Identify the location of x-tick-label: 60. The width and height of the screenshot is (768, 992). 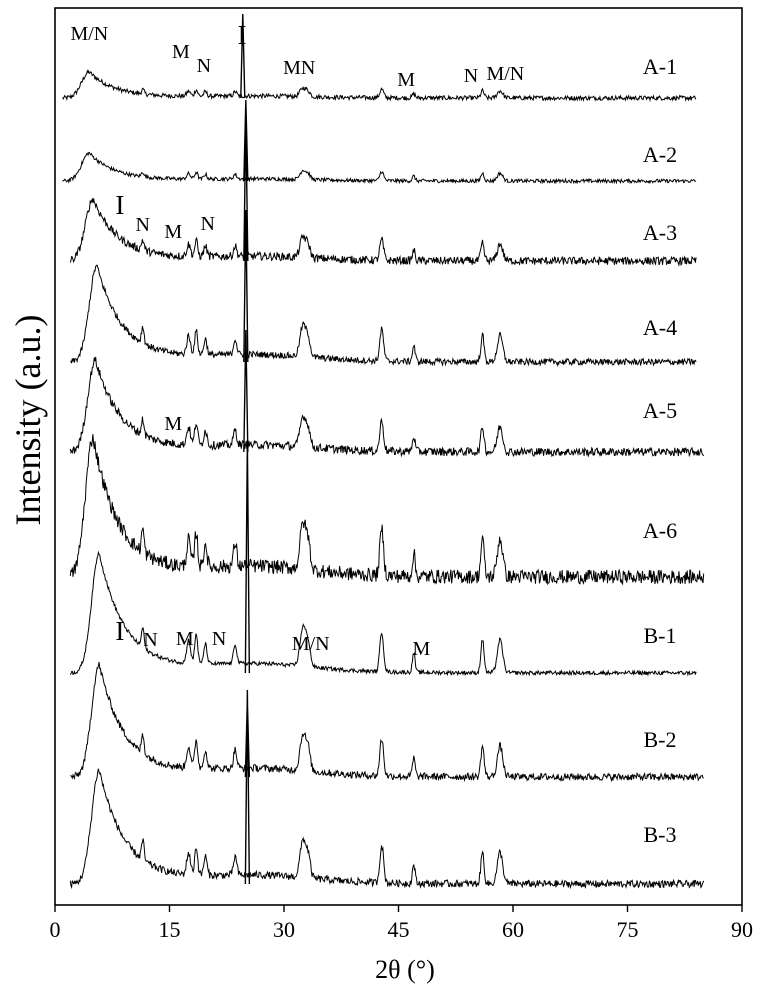
(513, 929).